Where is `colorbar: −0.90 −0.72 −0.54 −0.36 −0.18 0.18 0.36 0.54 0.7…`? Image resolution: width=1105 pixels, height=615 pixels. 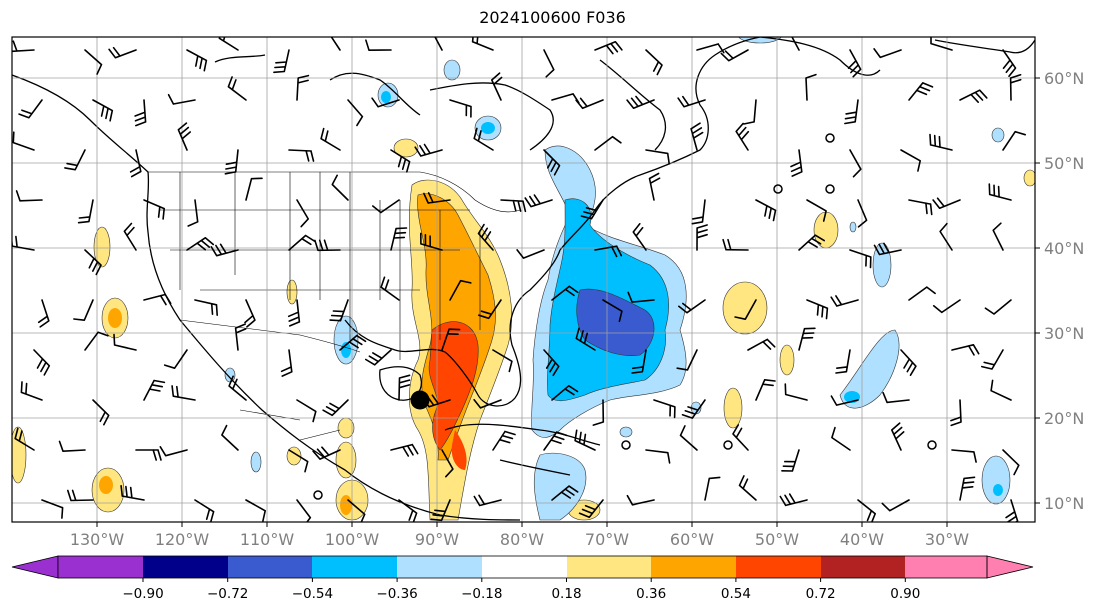
colorbar: −0.90 −0.72 −0.54 −0.36 −0.18 0.18 0.36 0.54 0.7… is located at coordinates (522, 578).